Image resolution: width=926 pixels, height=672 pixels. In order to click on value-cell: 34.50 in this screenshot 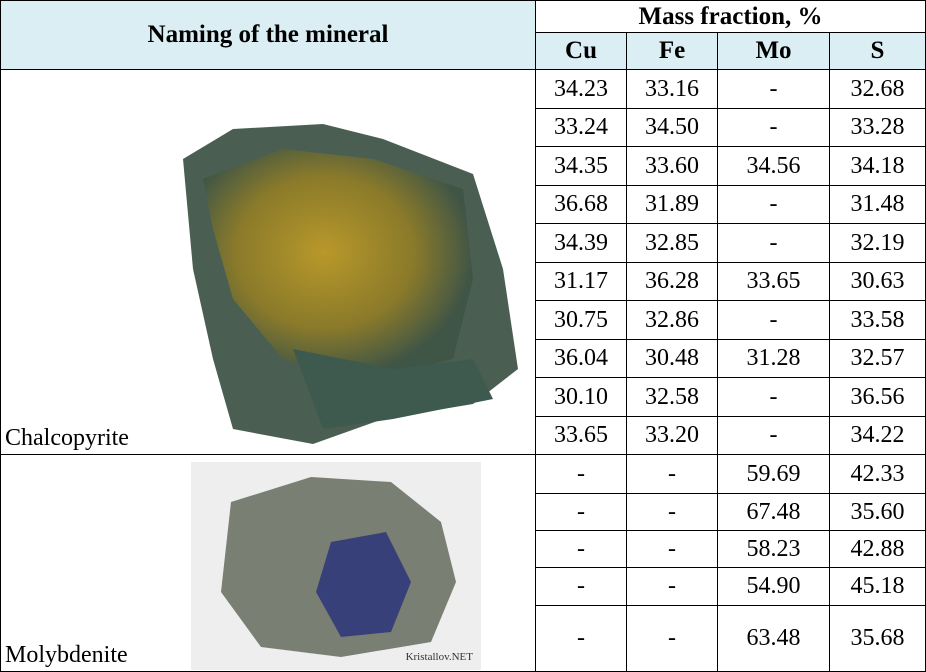, I will do `click(672, 128)`.